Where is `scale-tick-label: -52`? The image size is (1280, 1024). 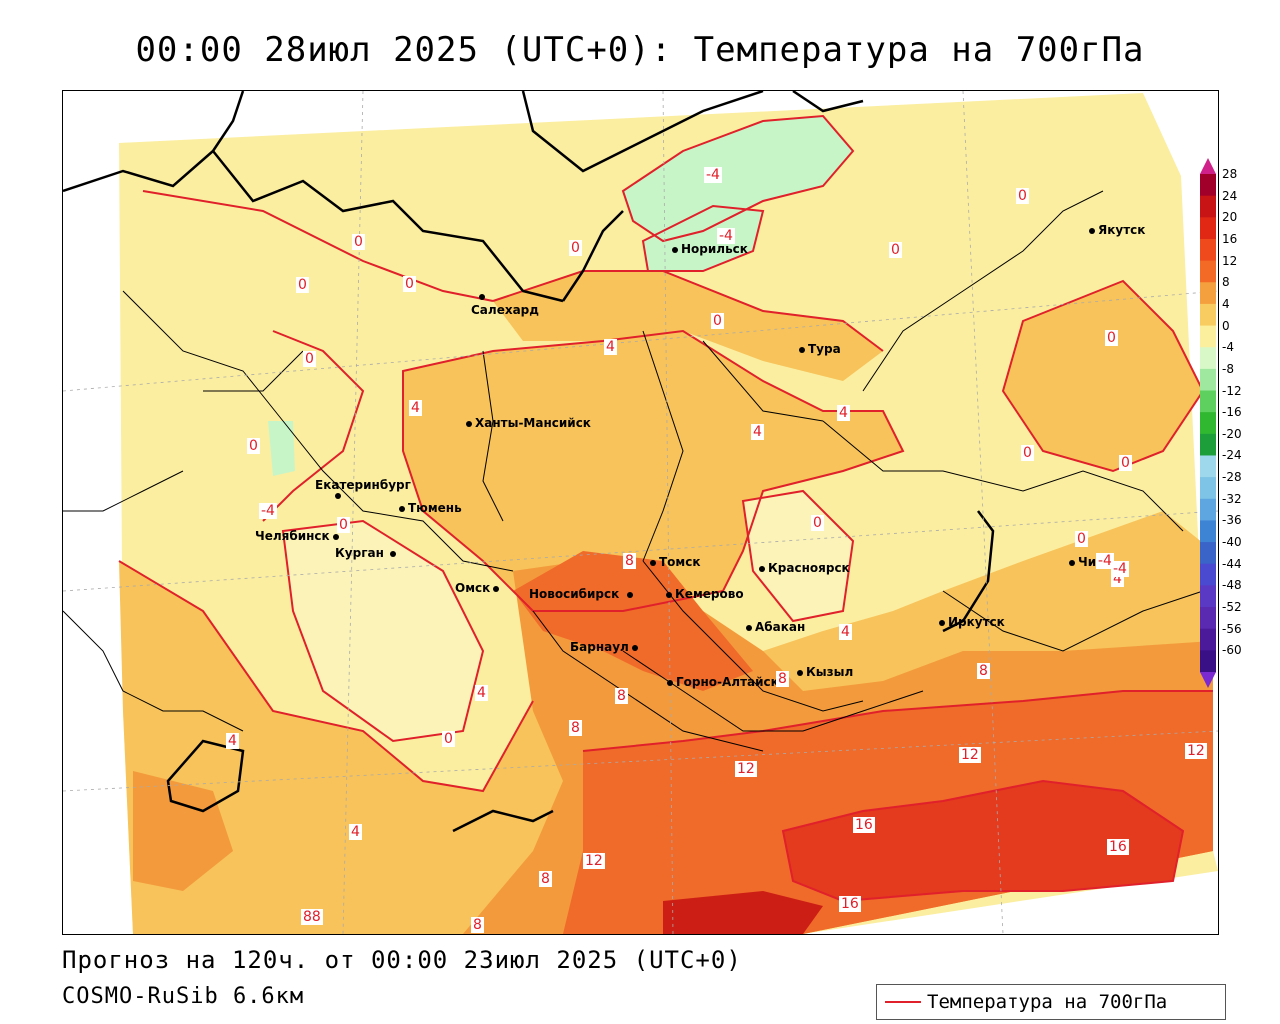 scale-tick-label: -52 is located at coordinates (1232, 607).